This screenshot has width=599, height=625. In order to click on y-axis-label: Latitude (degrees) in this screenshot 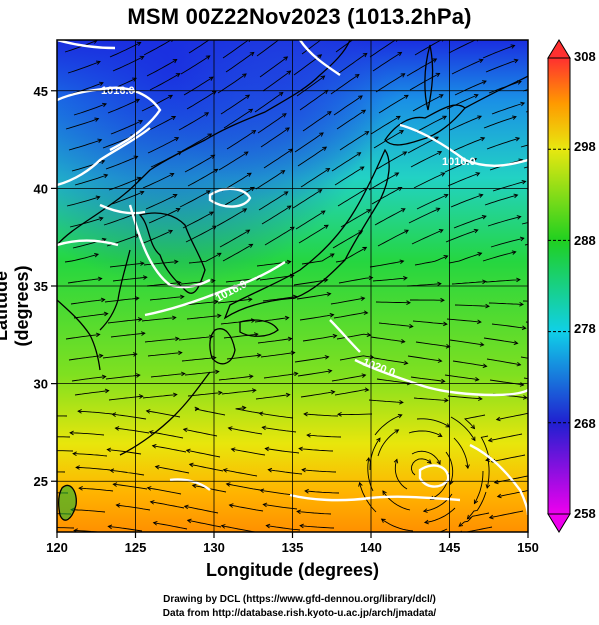, I will do `click(16, 306)`.